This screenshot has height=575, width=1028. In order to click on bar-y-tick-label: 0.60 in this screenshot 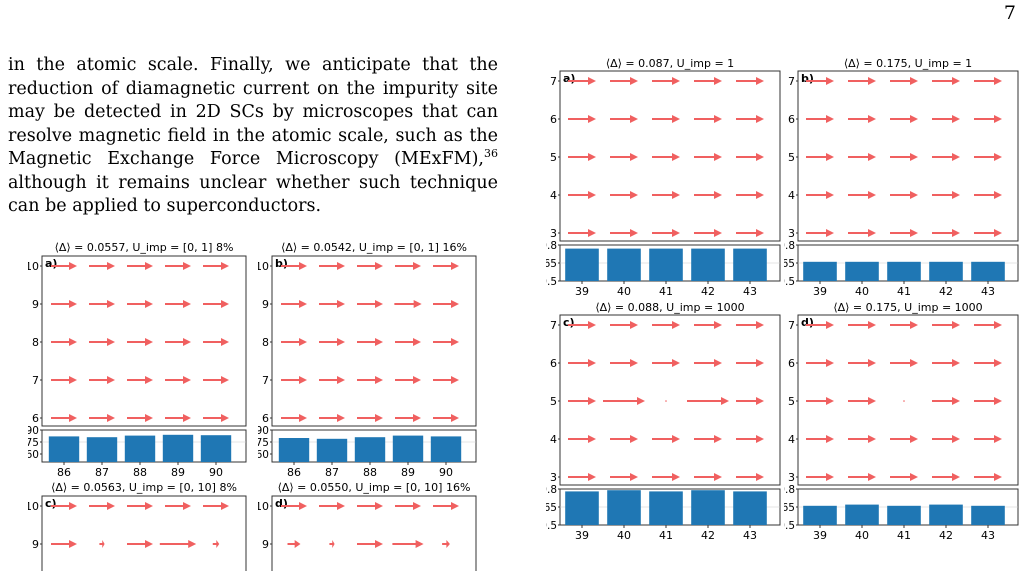, I will do `click(263, 455)`.